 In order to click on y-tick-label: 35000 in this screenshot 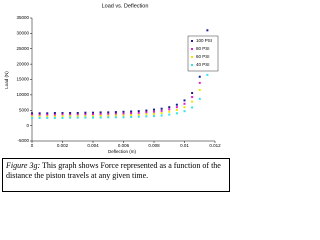, I will do `click(22, 17)`.